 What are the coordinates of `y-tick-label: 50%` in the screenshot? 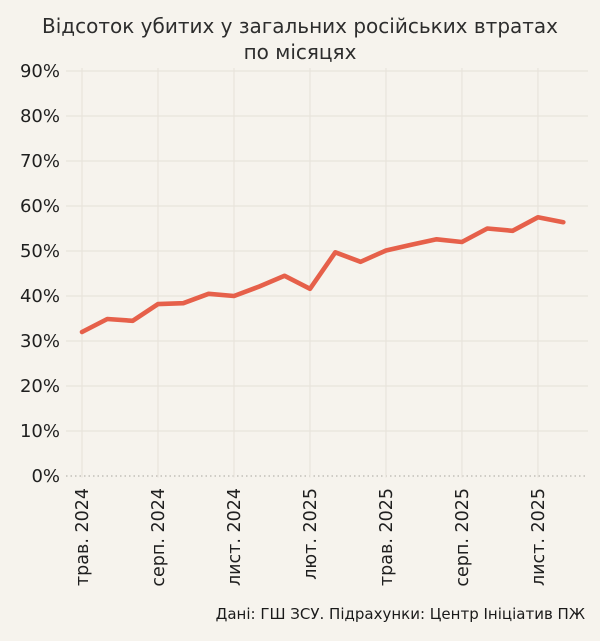 It's located at (40, 251).